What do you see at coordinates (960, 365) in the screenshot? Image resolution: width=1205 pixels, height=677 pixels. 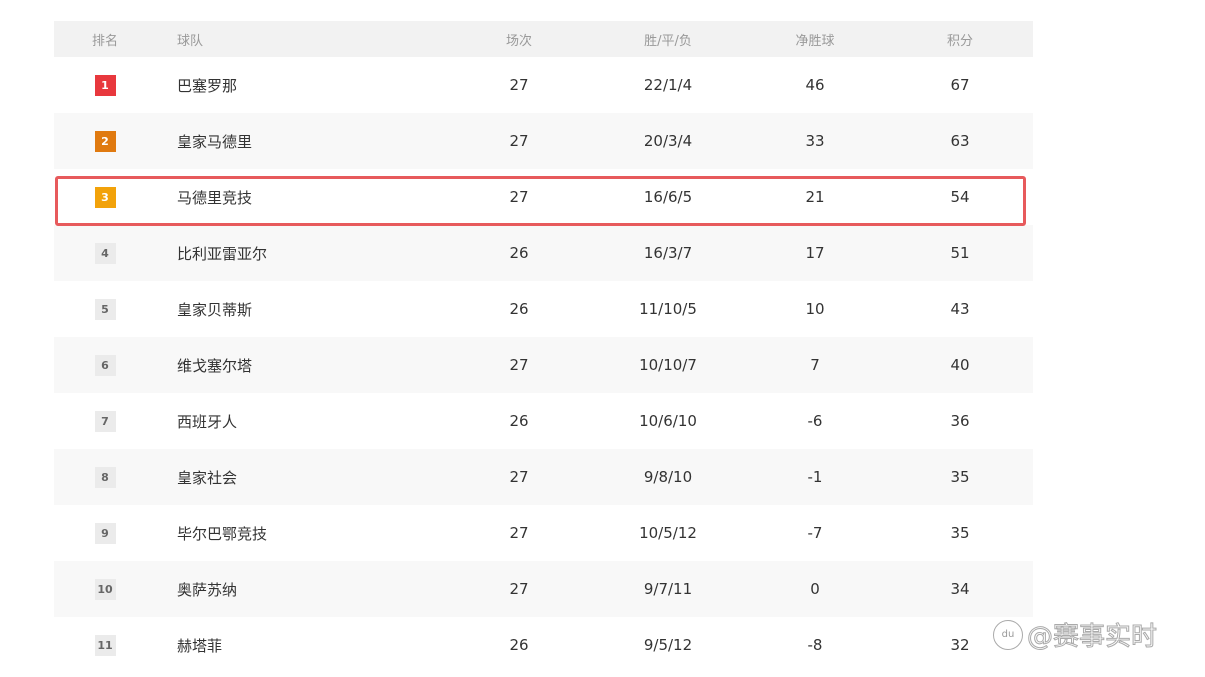 I see `points: 40` at bounding box center [960, 365].